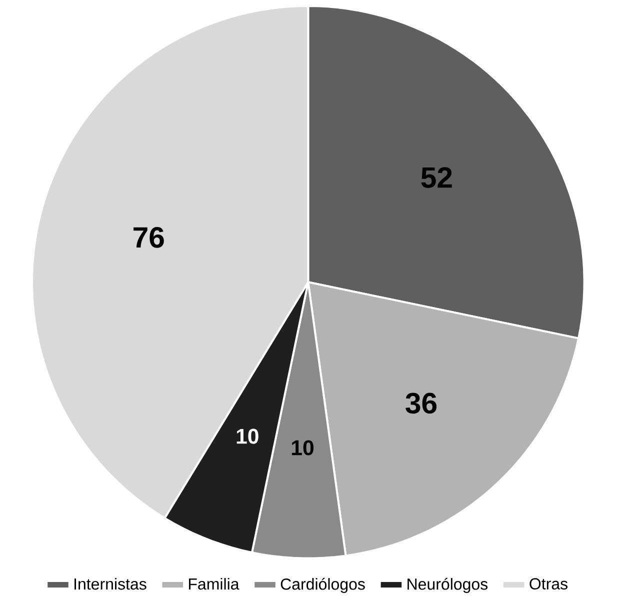 The width and height of the screenshot is (619, 602). Describe the element at coordinates (549, 584) in the screenshot. I see `legend-label: Otras` at that location.